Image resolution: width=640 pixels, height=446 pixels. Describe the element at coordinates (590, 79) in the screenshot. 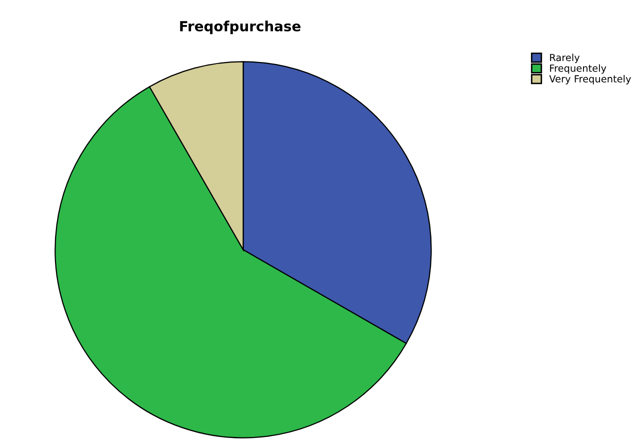

I see `legend-label: Very Frequentely` at that location.